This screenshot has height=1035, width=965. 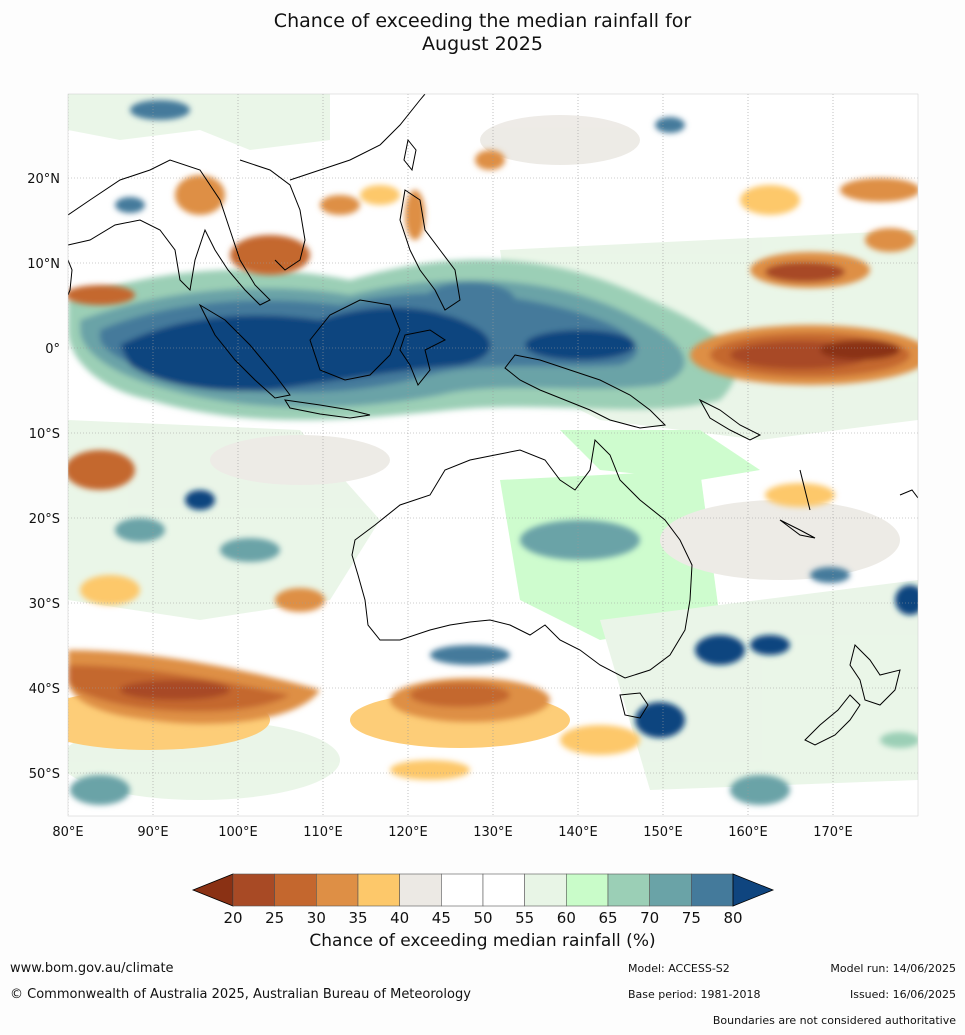 I want to click on colorbar-label: Chance of exceeding median rainfall (%), so click(x=482, y=941).